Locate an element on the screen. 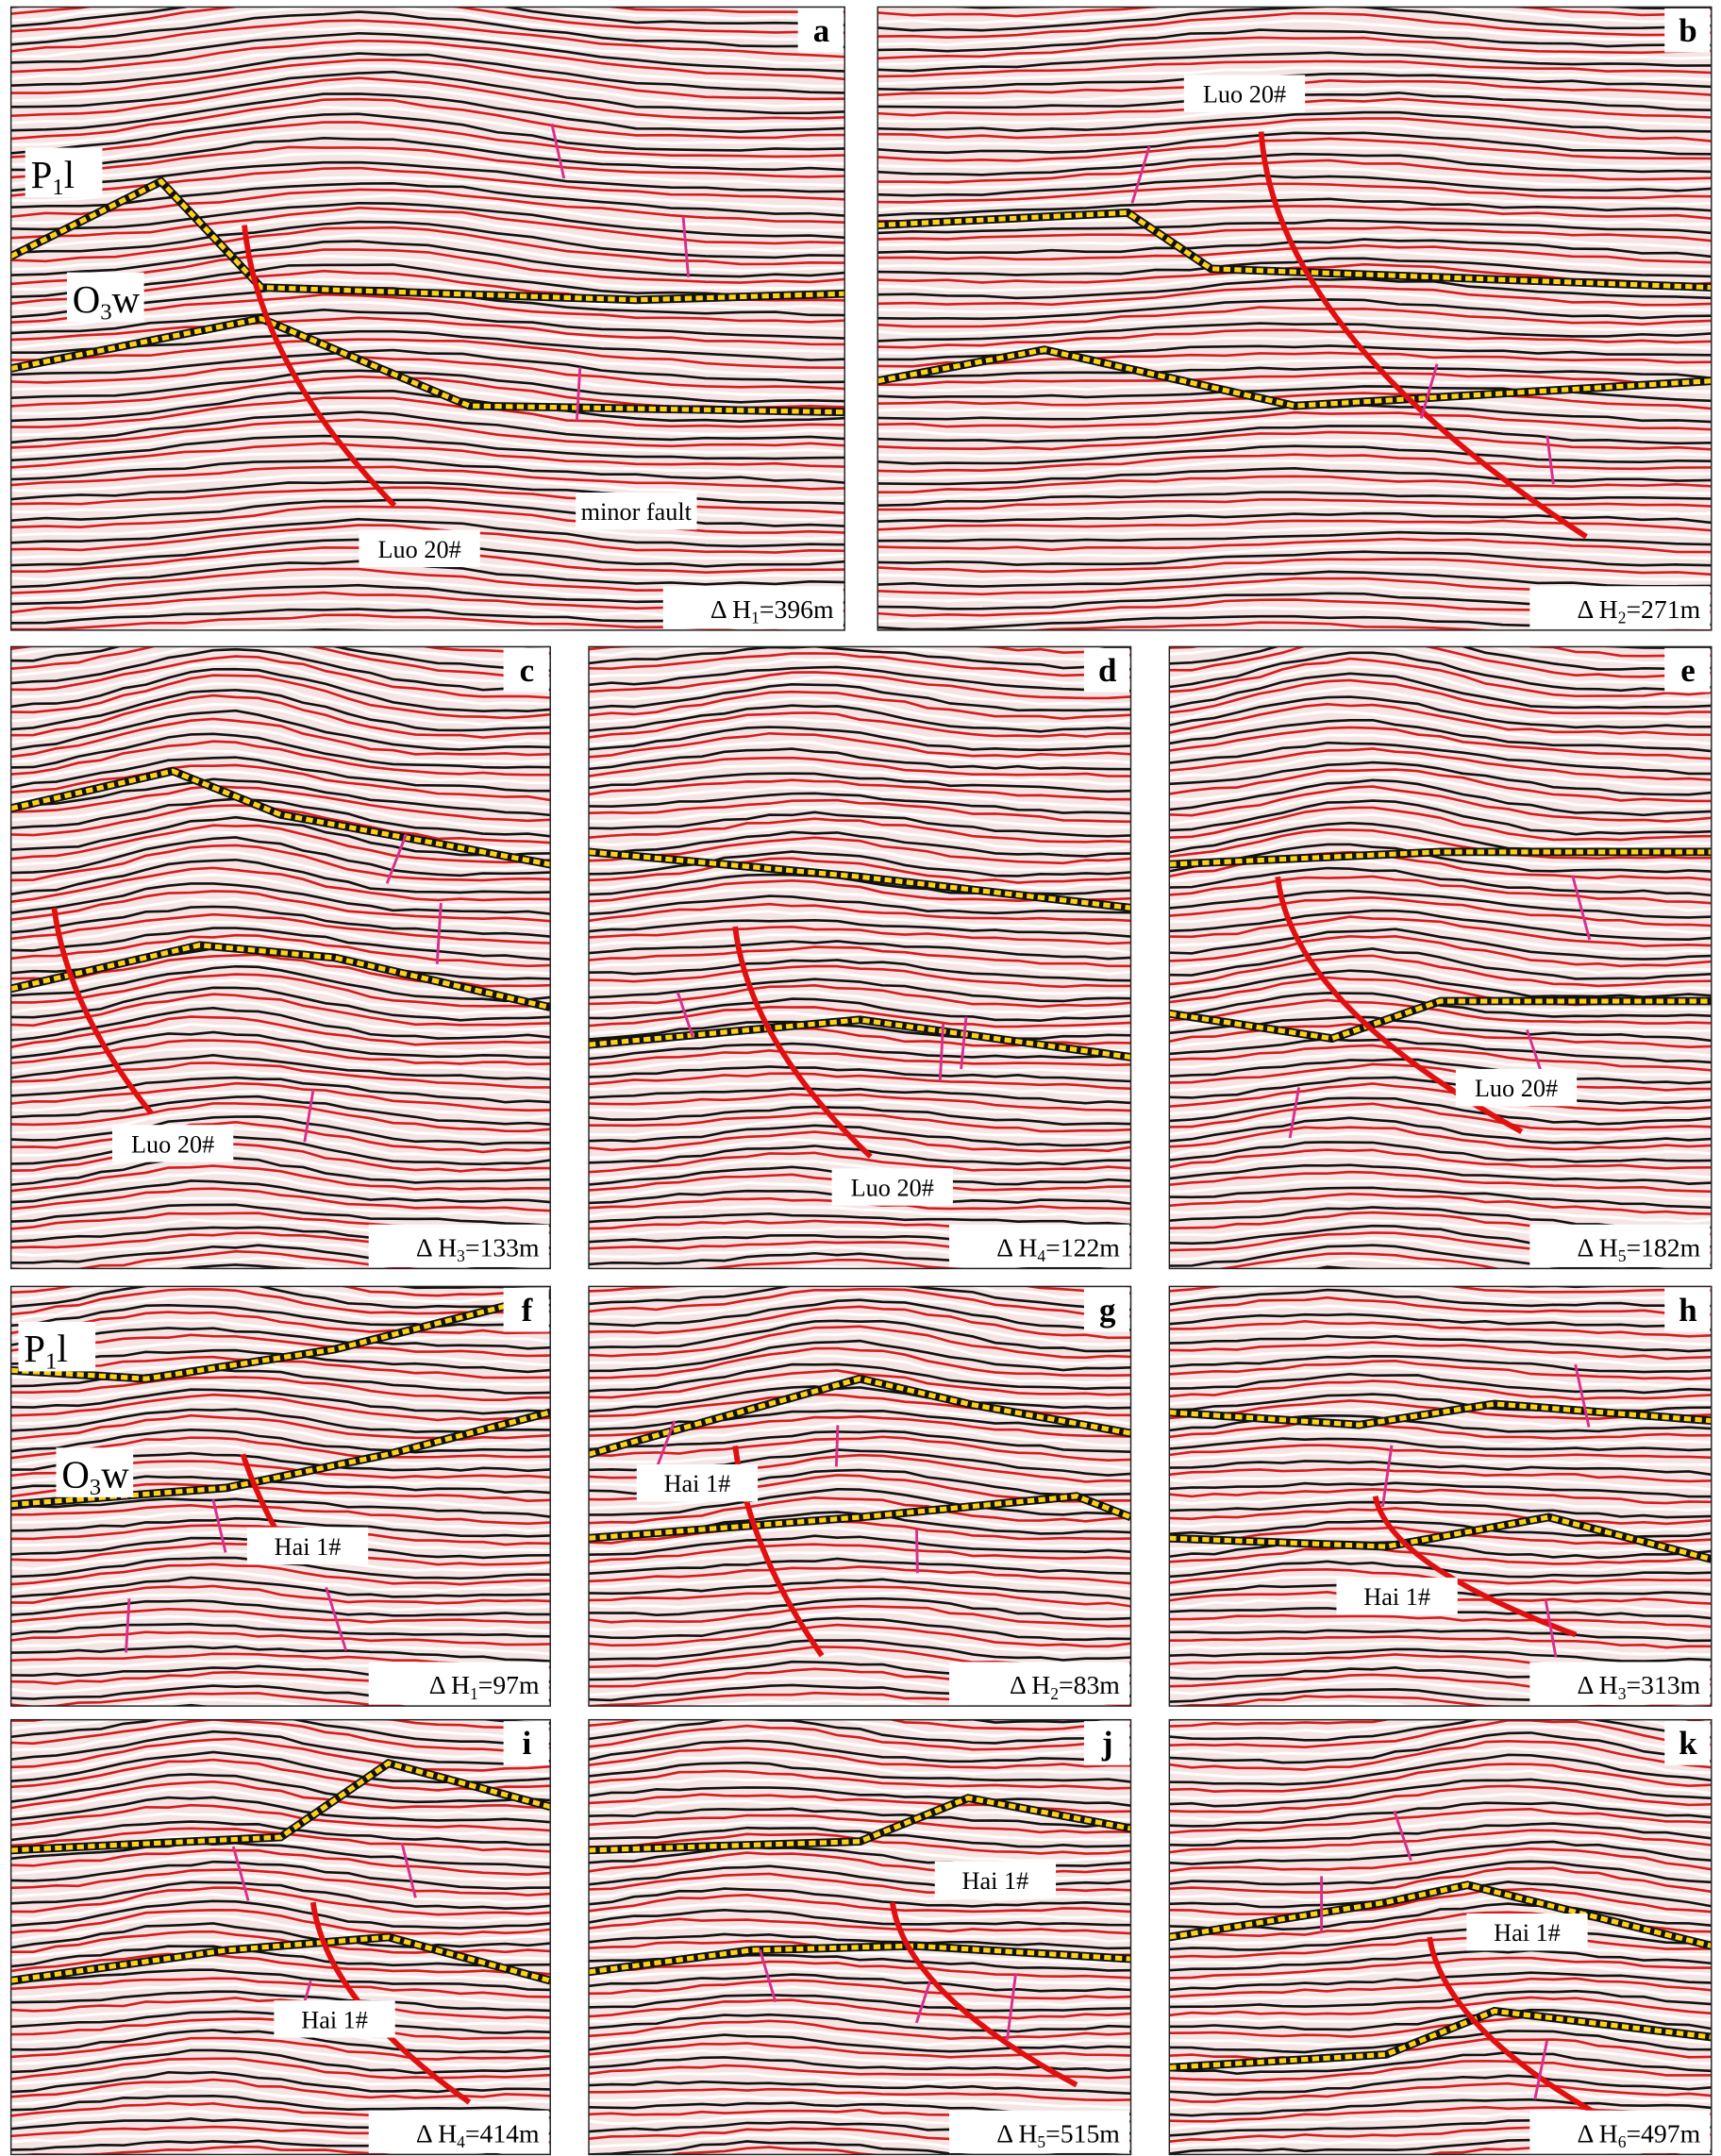  label-box is located at coordinates (637, 511).